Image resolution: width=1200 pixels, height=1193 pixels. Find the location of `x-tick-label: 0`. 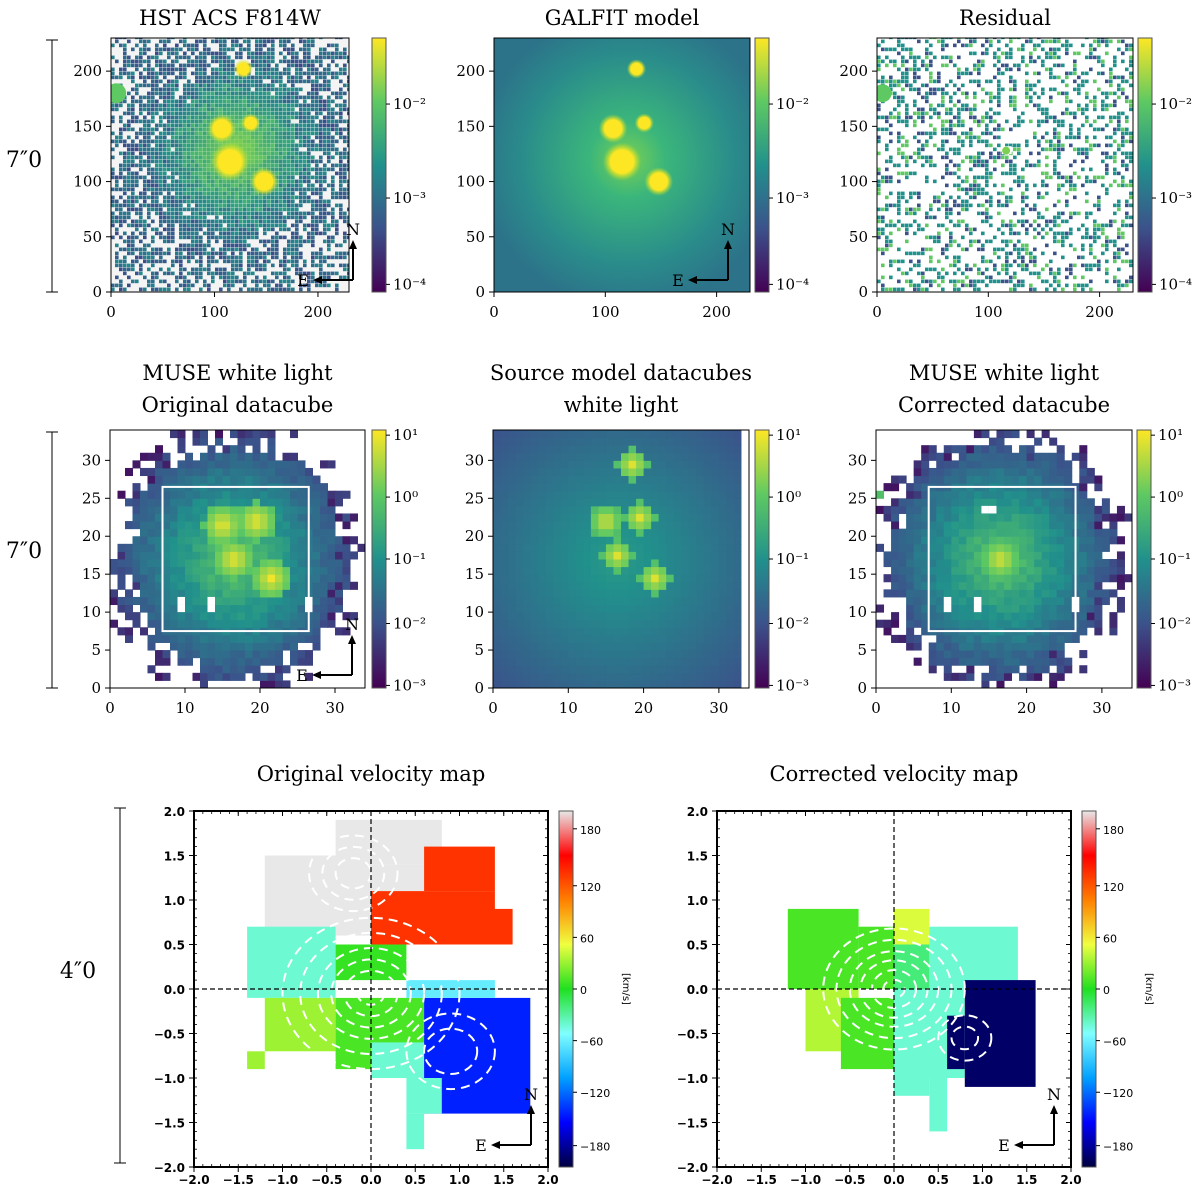

x-tick-label: 0 is located at coordinates (877, 312).